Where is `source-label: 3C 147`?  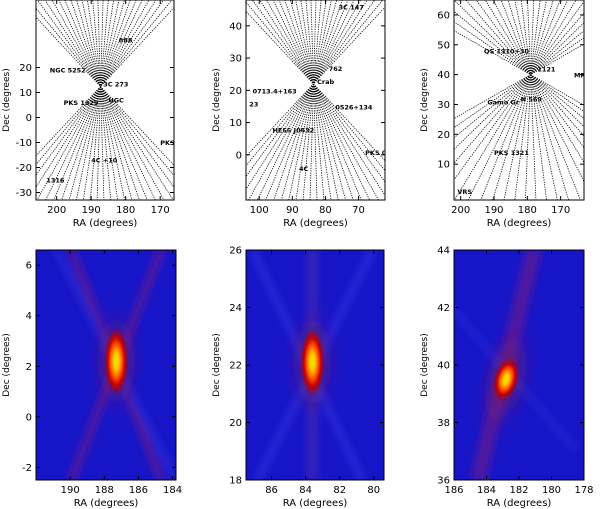
source-label: 3C 147 is located at coordinates (351, 8).